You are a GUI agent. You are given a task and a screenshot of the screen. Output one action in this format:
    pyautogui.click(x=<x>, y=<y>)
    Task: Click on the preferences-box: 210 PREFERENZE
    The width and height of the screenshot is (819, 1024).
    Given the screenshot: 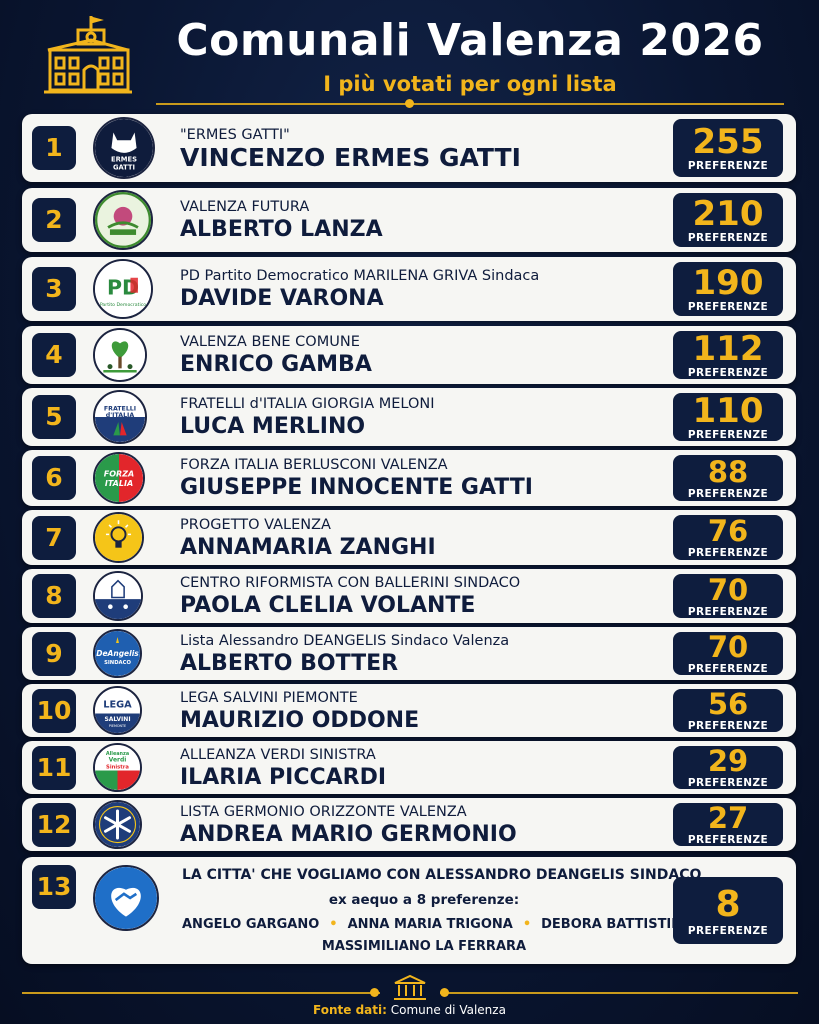 What is the action you would take?
    pyautogui.click(x=728, y=220)
    